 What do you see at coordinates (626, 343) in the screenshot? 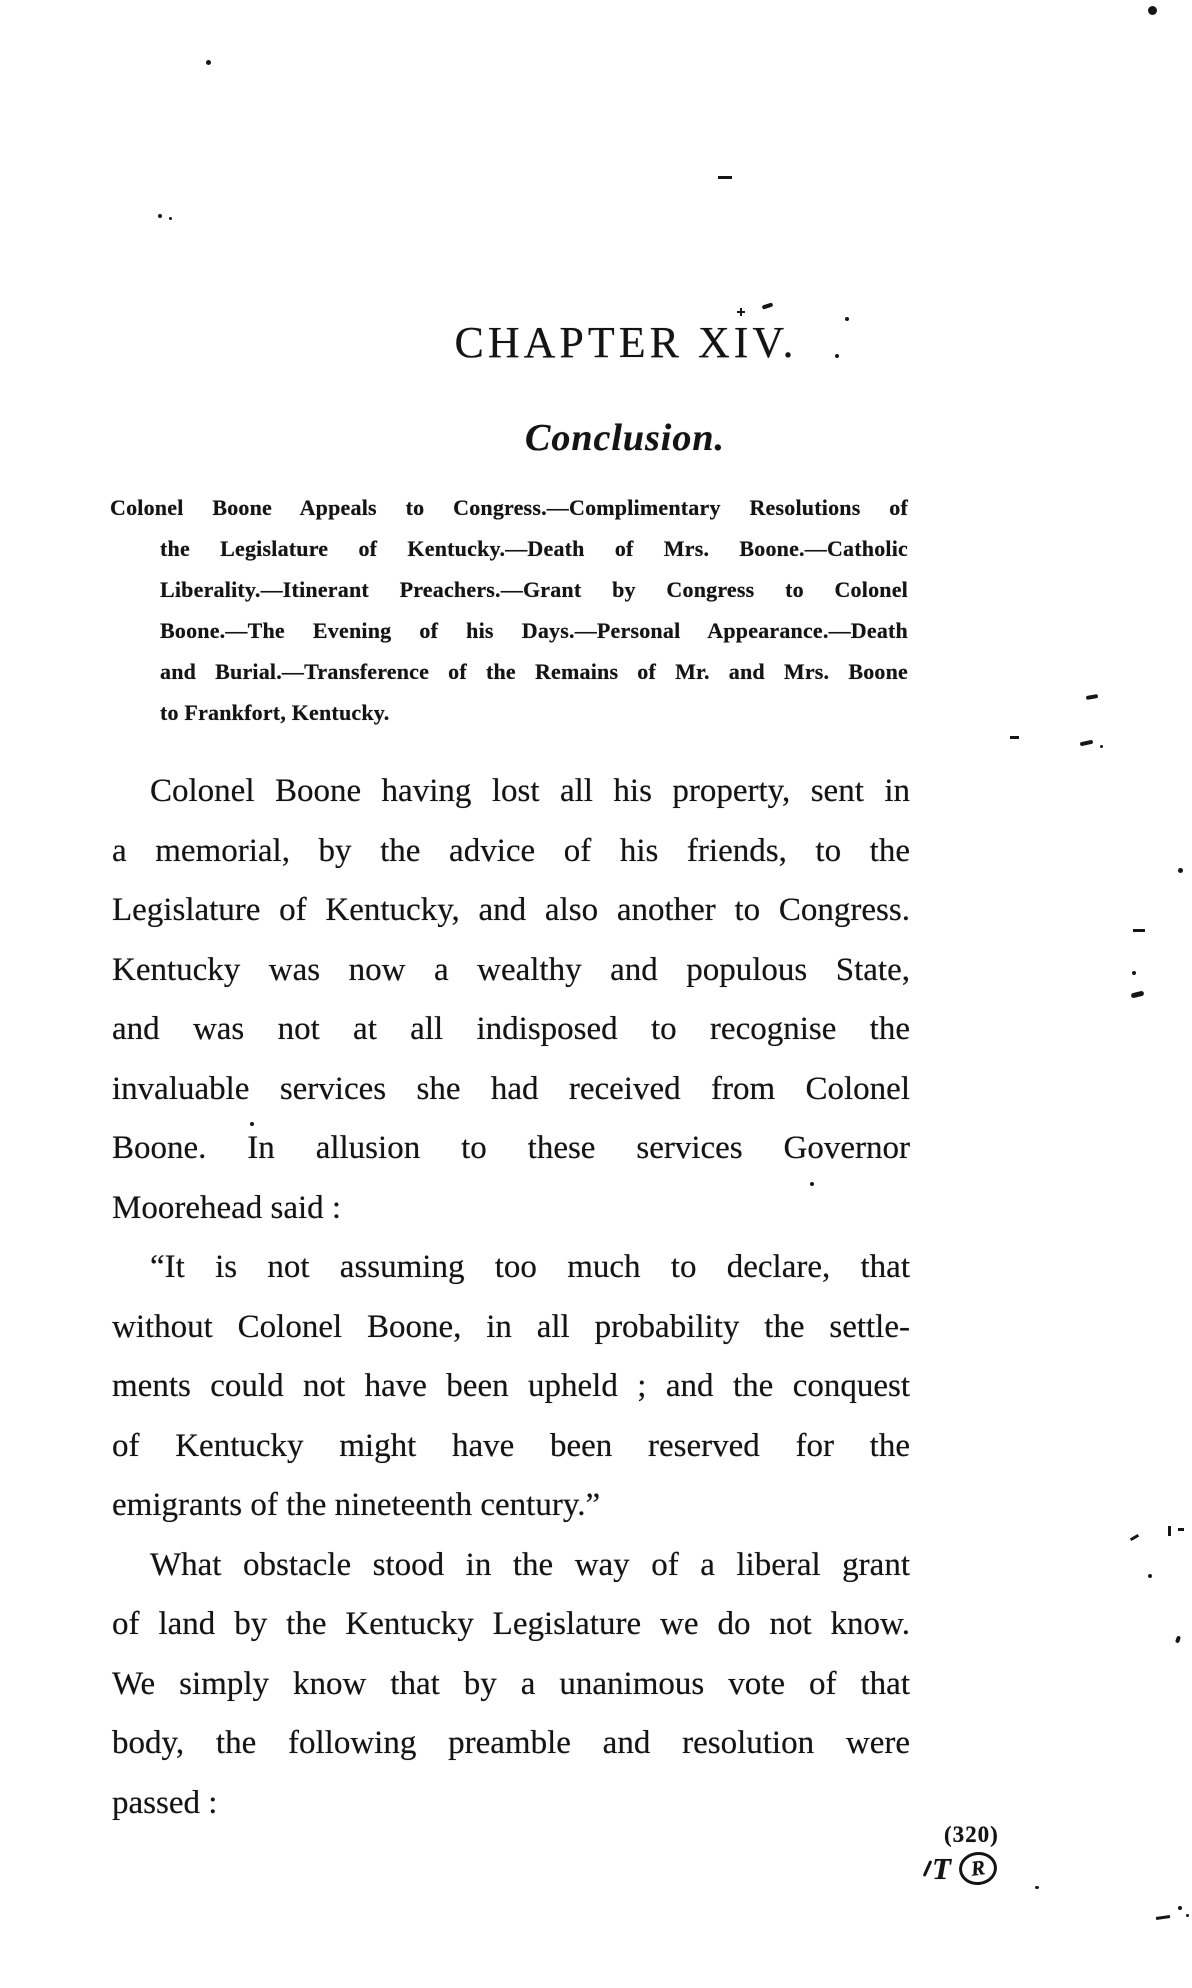
I see `chapter-heading: CHAPTER XIV.` at bounding box center [626, 343].